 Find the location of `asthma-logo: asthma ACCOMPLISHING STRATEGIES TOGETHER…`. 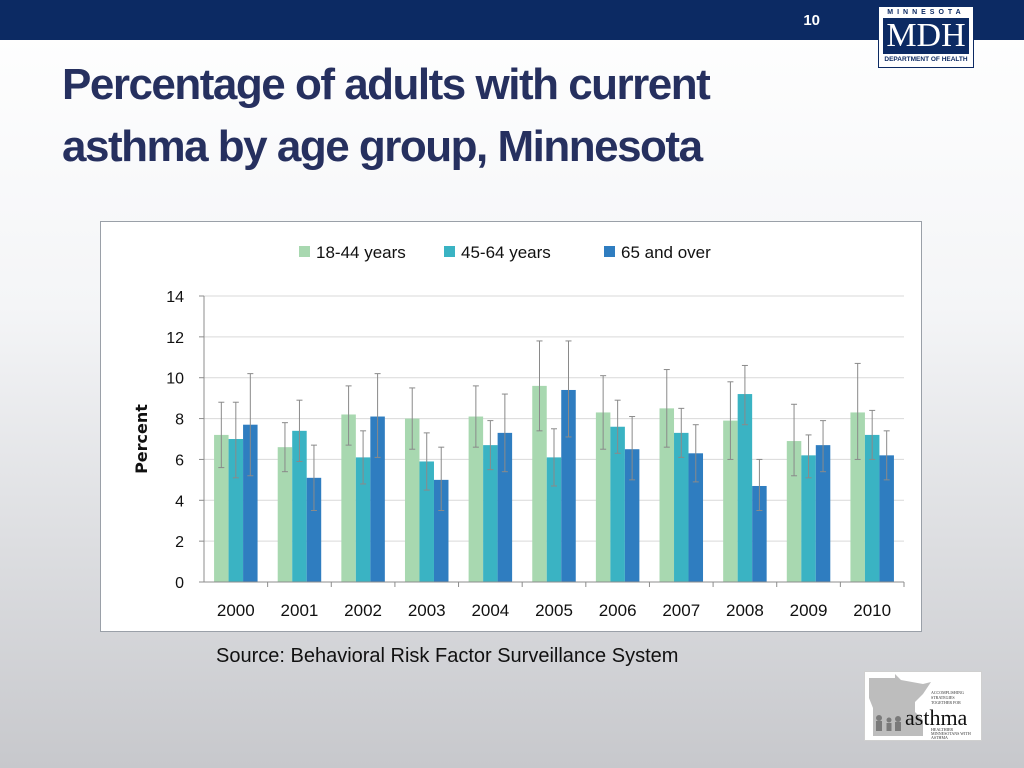

asthma-logo: asthma ACCOMPLISHING STRATEGIES TOGETHER… is located at coordinates (923, 706).